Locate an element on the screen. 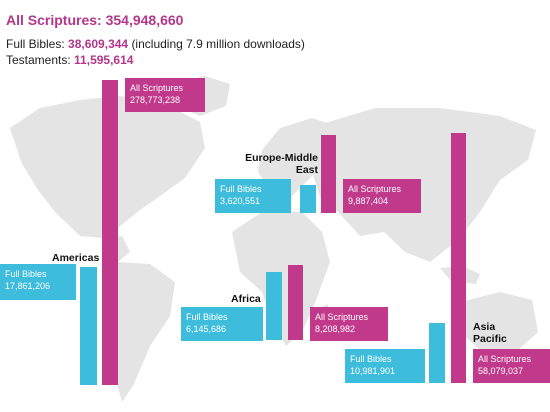 This screenshot has height=412, width=550. label-text-full-bibles-europe-middle-east-1: 3,620,551 is located at coordinates (240, 201).